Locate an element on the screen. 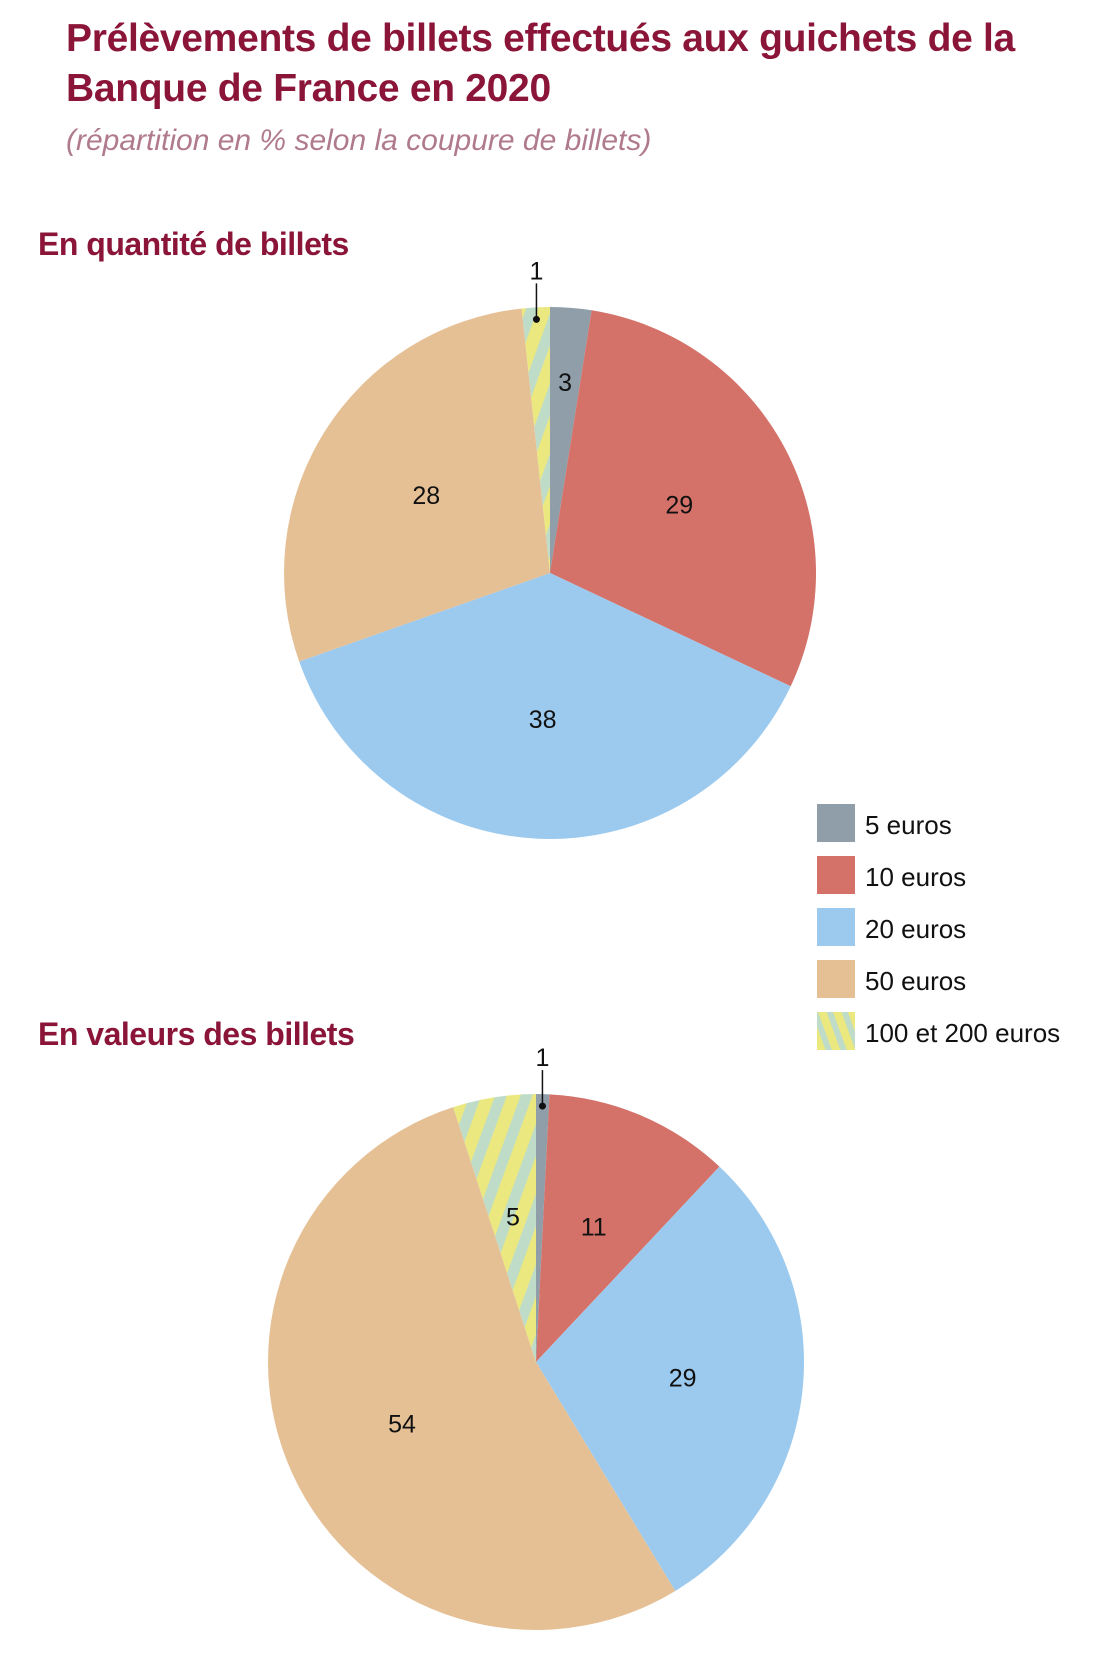 The height and width of the screenshot is (1672, 1100). pie-label-0-4: 1 is located at coordinates (536, 271).